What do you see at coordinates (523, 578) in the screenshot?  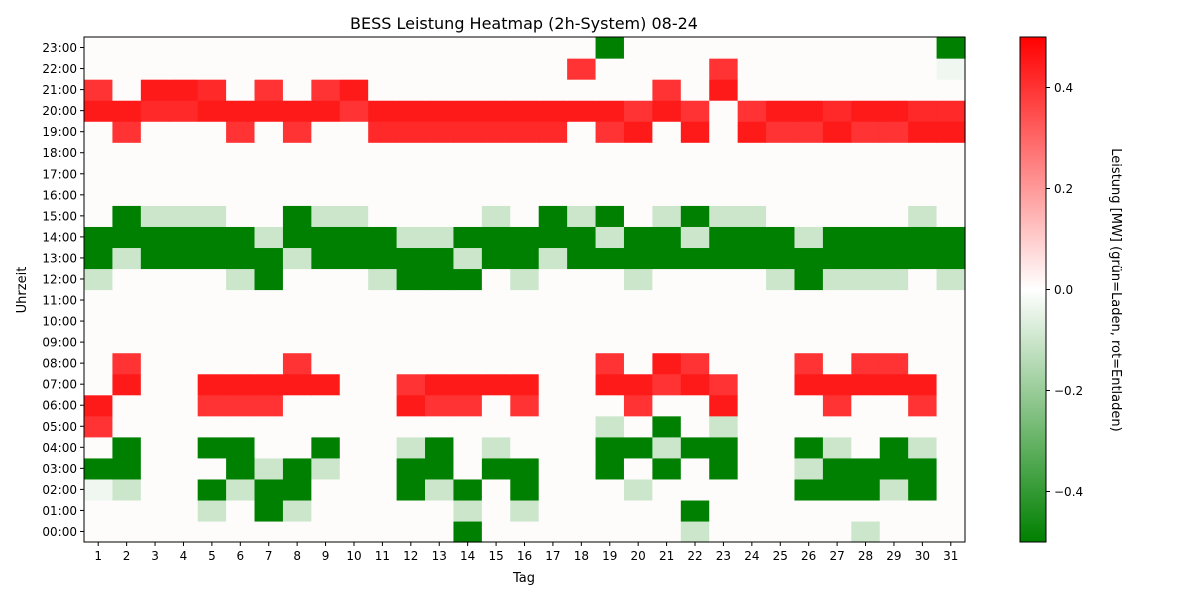 I see `x-axis-label: Tag` at bounding box center [523, 578].